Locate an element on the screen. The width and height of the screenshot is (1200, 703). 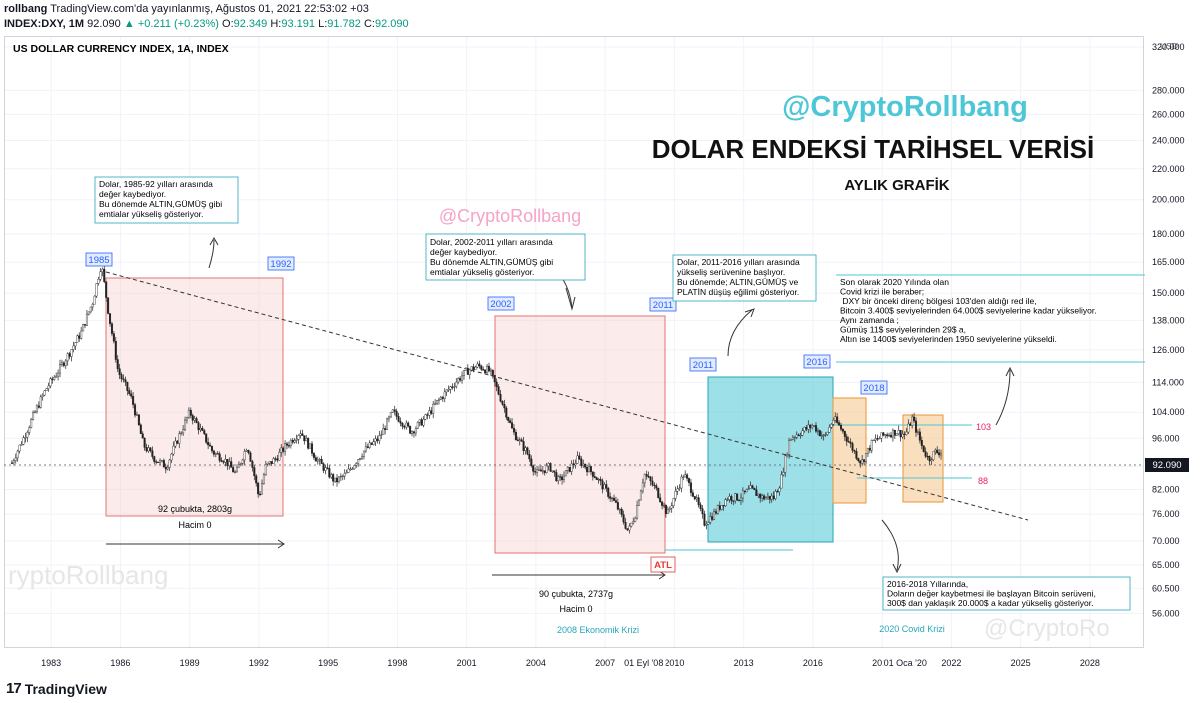
x-tick-label: 2004 is located at coordinates (536, 663).